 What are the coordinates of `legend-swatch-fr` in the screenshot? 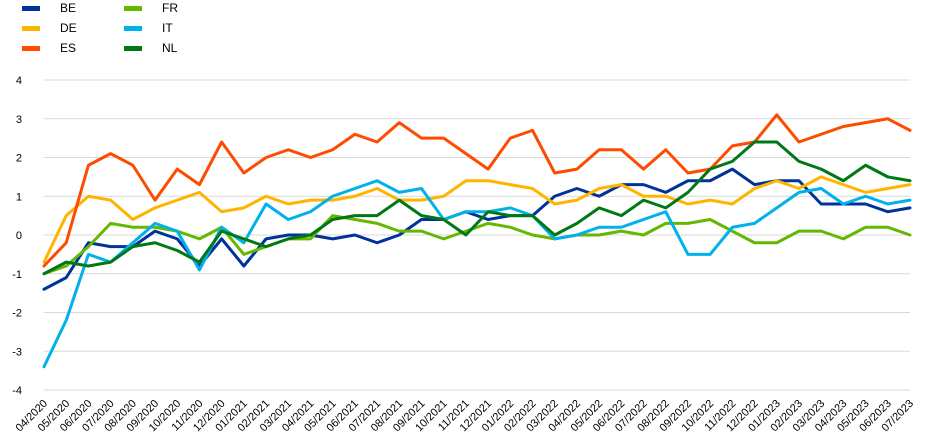 It's located at (133, 8).